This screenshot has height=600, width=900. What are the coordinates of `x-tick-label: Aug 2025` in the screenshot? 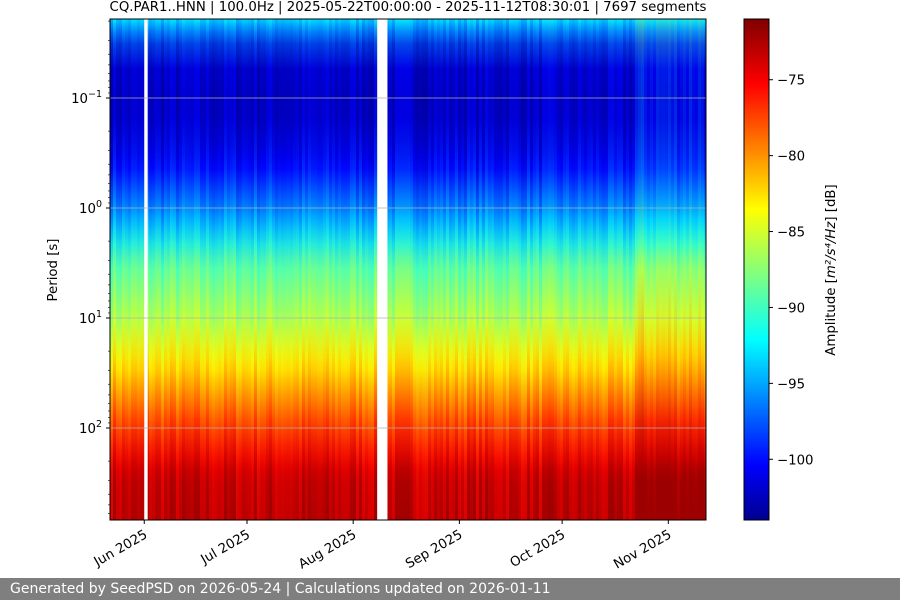 It's located at (327, 549).